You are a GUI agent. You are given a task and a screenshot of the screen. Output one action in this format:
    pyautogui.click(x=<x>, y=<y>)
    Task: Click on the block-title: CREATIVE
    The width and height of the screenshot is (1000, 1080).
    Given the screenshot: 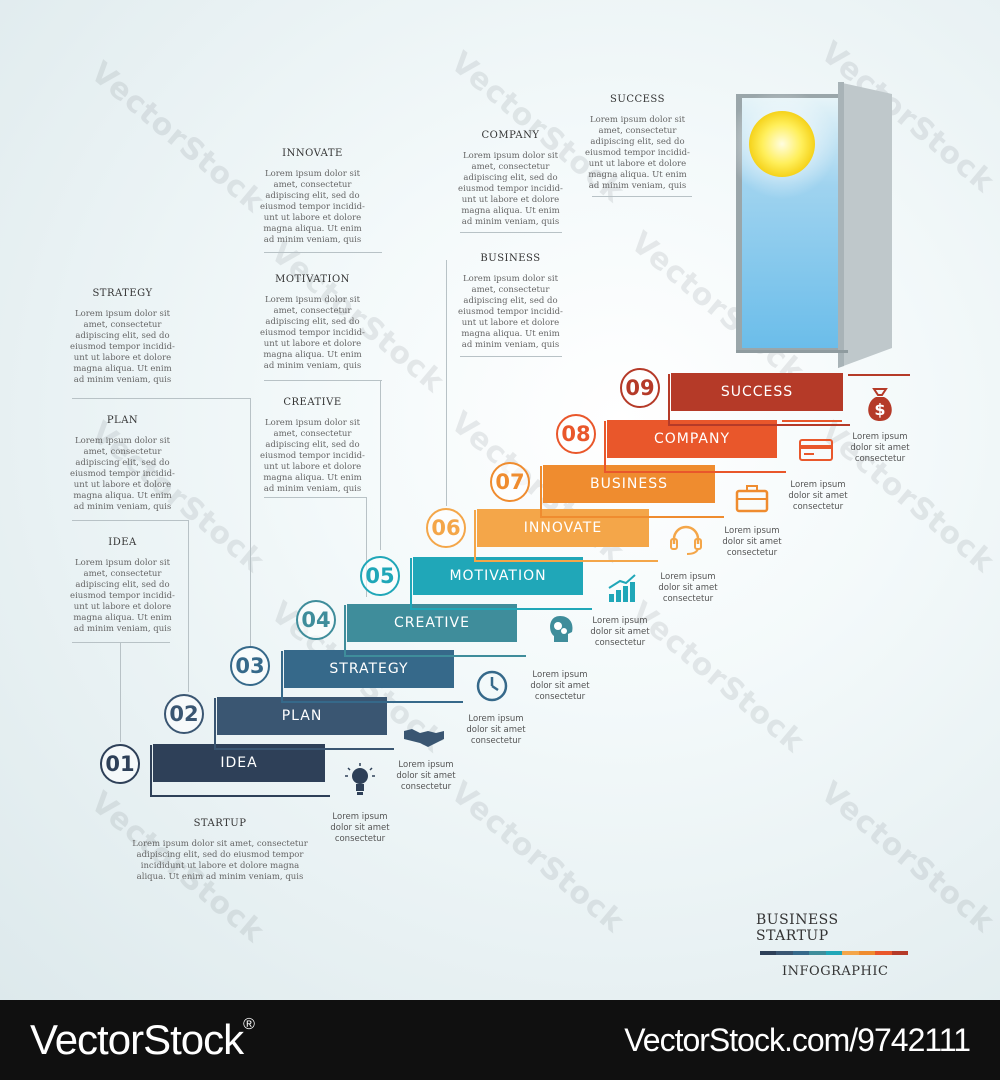 What is the action you would take?
    pyautogui.click(x=312, y=402)
    